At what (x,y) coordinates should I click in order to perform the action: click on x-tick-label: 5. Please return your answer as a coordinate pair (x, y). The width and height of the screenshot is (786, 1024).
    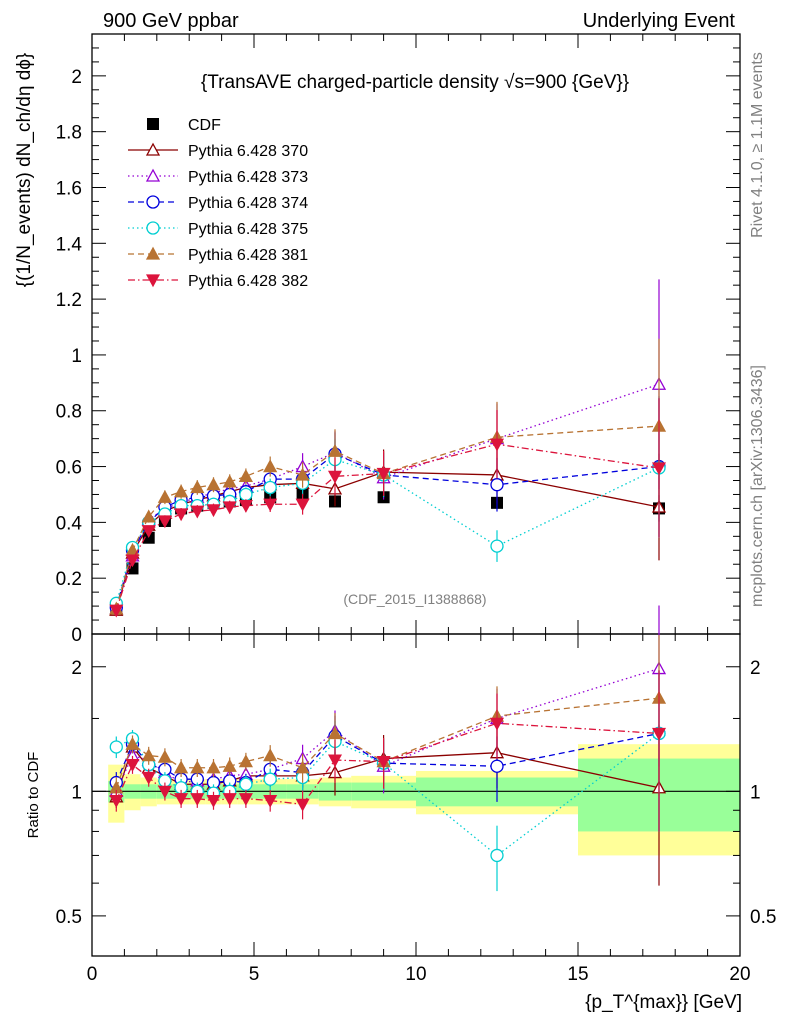
    Looking at the image, I should click on (254, 974).